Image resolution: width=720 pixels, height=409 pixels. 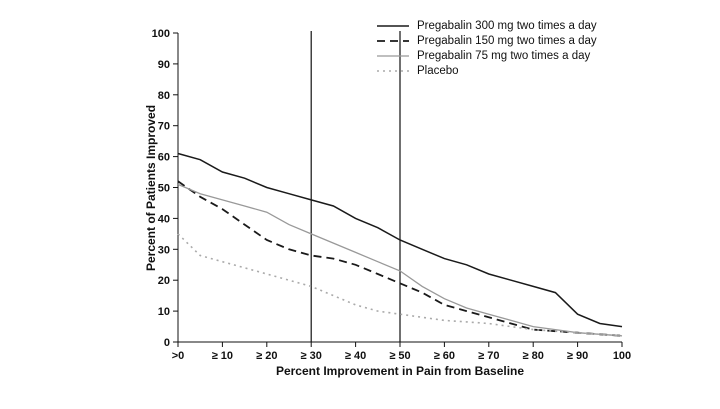 What do you see at coordinates (164, 65) in the screenshot?
I see `y-tick-label: 90` at bounding box center [164, 65].